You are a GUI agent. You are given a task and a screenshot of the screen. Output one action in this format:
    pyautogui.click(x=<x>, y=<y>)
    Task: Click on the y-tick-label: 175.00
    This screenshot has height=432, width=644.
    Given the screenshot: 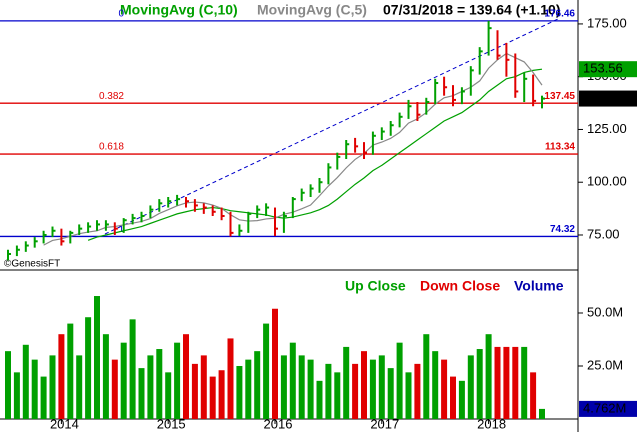 What is the action you would take?
    pyautogui.click(x=607, y=22)
    